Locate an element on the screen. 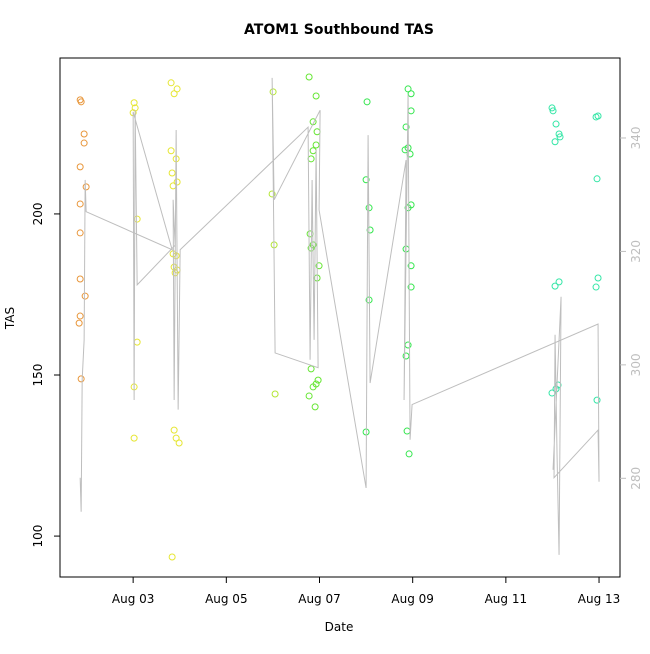 The height and width of the screenshot is (654, 650). y2-tick-label: 280 is located at coordinates (636, 478).